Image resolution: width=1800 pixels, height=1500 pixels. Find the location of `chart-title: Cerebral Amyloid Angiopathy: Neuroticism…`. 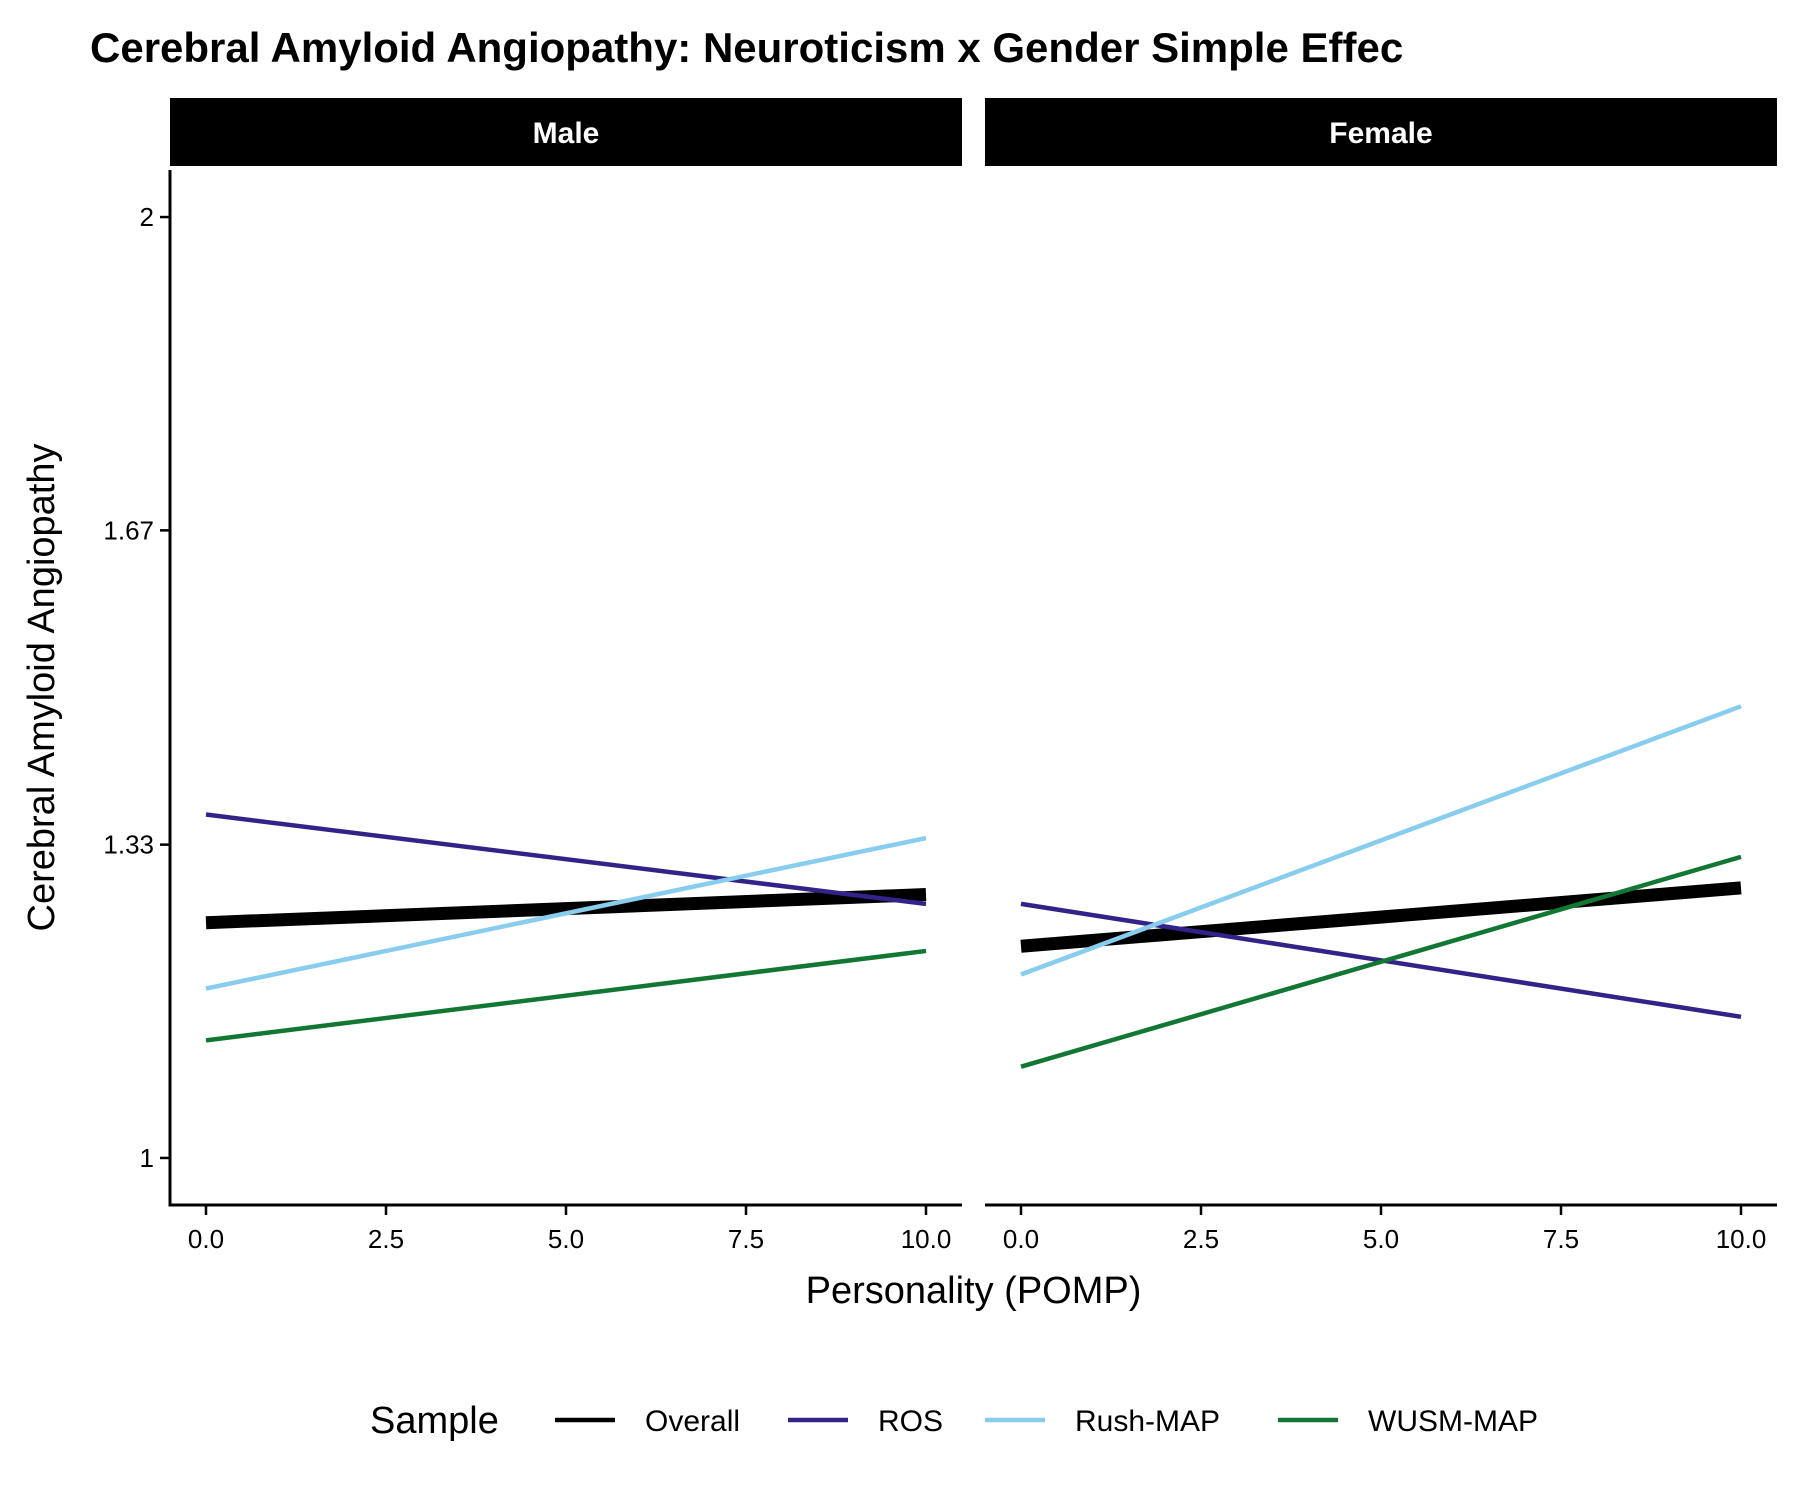

chart-title: Cerebral Amyloid Angiopathy: Neuroticism… is located at coordinates (746, 47).